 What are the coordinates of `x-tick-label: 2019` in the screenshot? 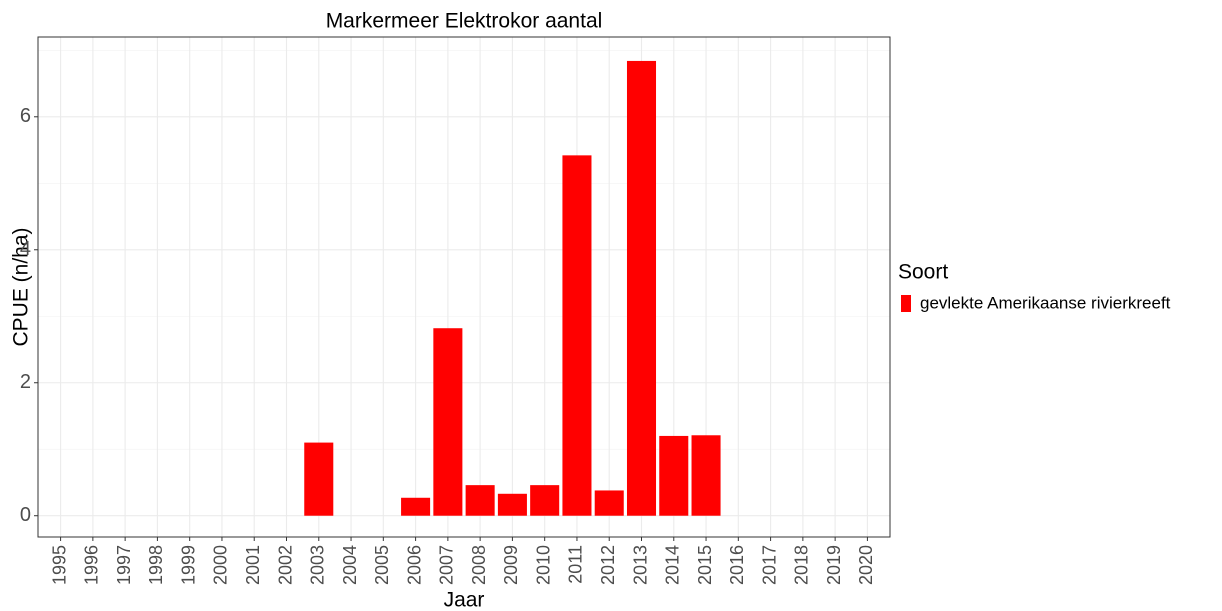 It's located at (834, 565).